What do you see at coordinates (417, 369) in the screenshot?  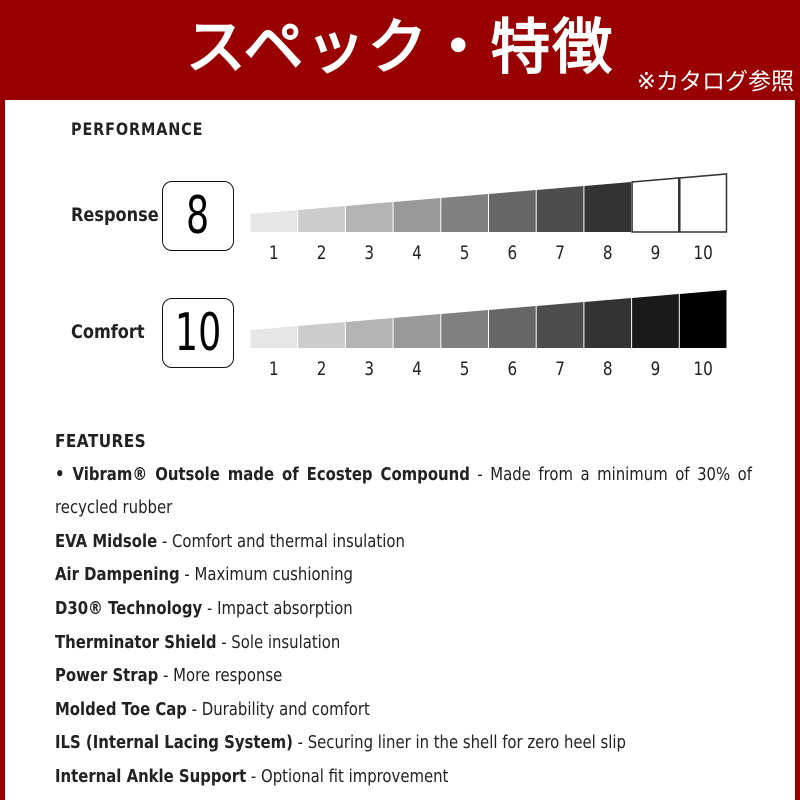 I see `comfort-tick-label: 4` at bounding box center [417, 369].